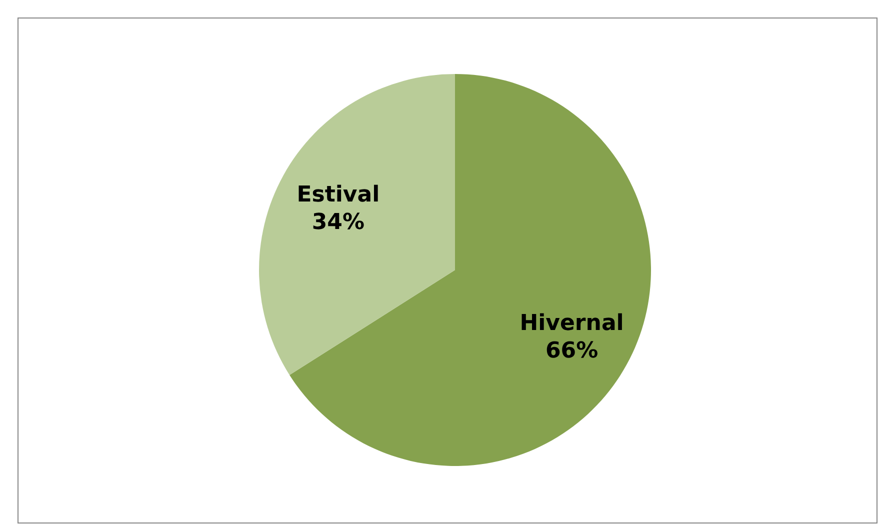 Image resolution: width=886 pixels, height=532 pixels. Describe the element at coordinates (338, 195) in the screenshot. I see `slice-label: Estival` at that location.